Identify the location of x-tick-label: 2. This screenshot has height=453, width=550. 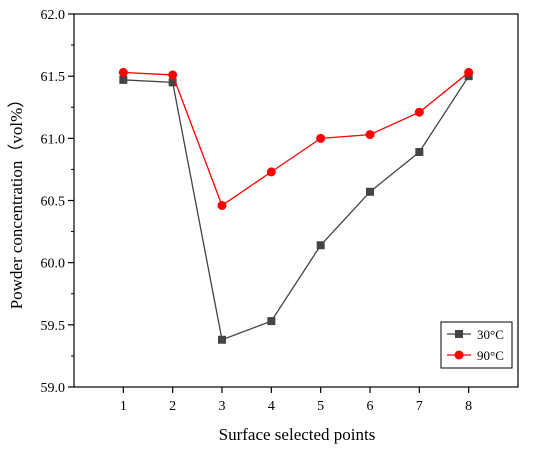
(172, 406).